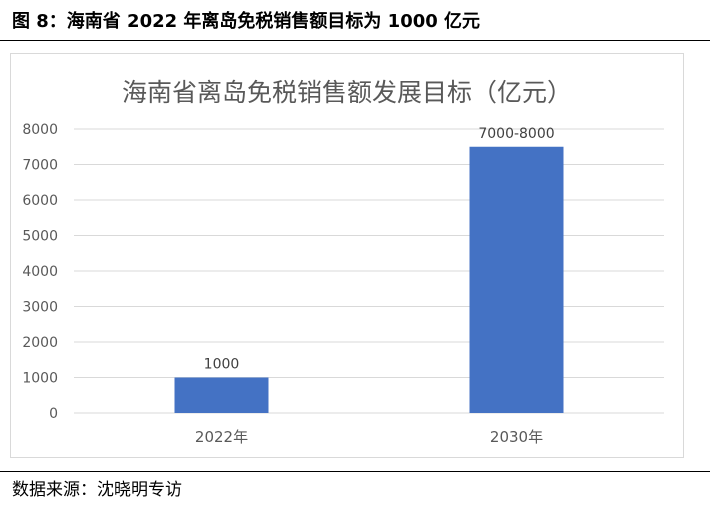 The height and width of the screenshot is (506, 710). Describe the element at coordinates (40, 308) in the screenshot. I see `y-tick-label: 3000` at that location.